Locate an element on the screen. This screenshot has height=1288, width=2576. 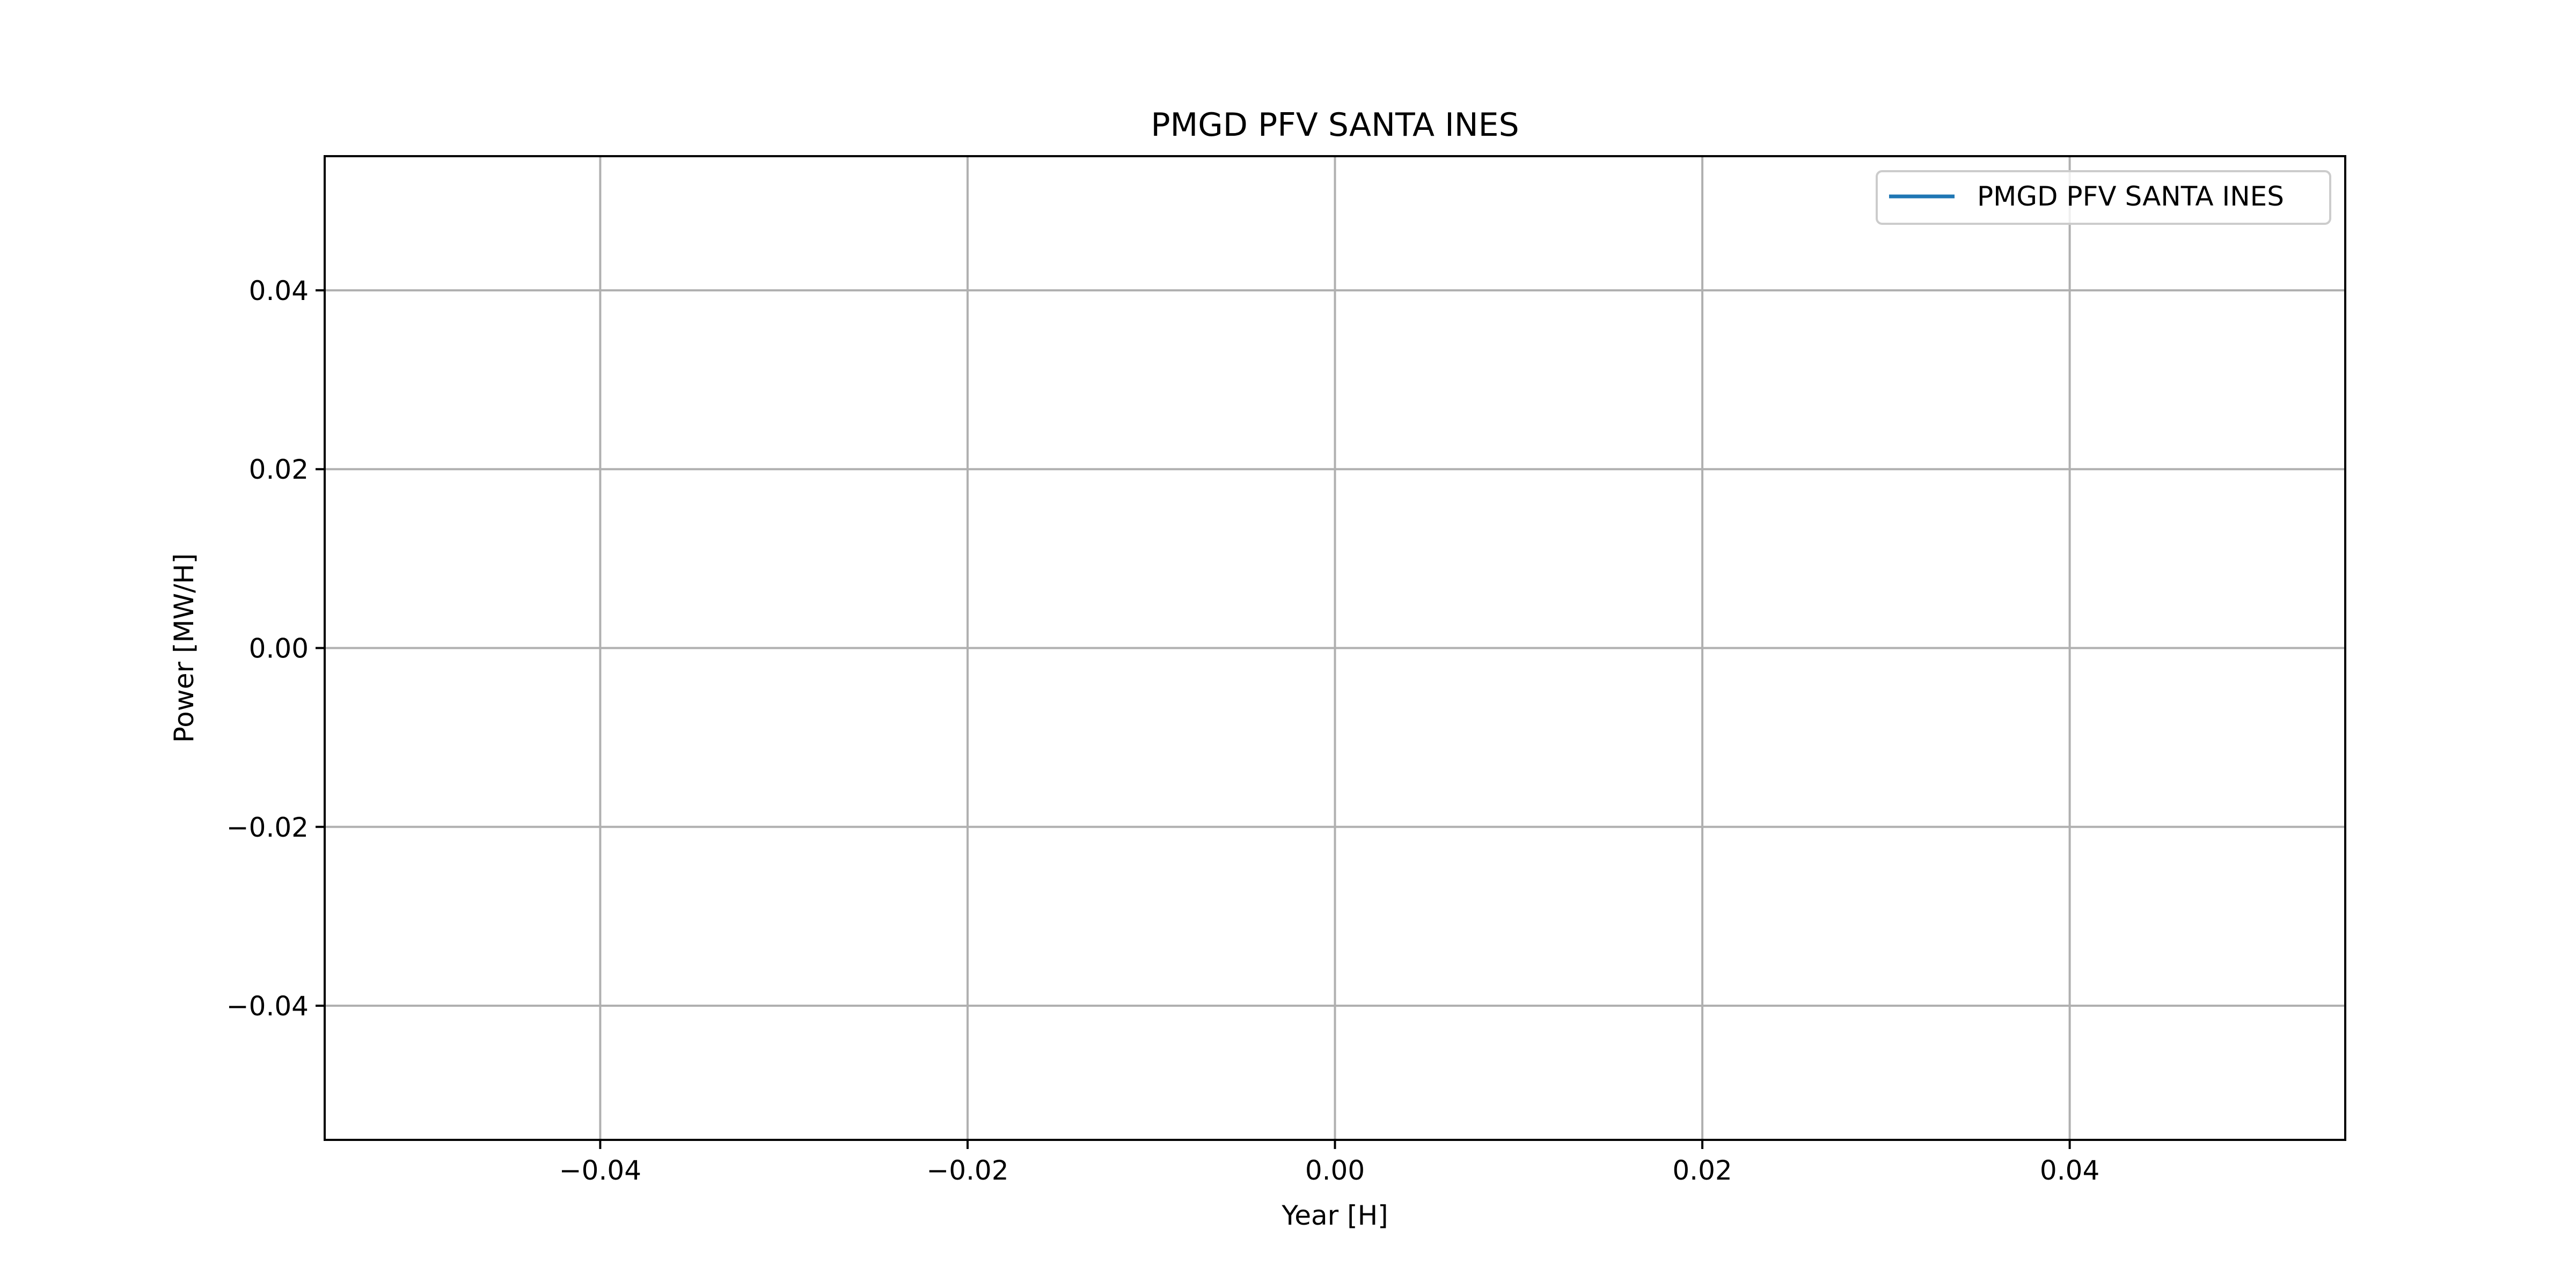
y-axis-ticks: 0.04 0.02 0.00 −0.02 −0.04 is located at coordinates (275, 648).